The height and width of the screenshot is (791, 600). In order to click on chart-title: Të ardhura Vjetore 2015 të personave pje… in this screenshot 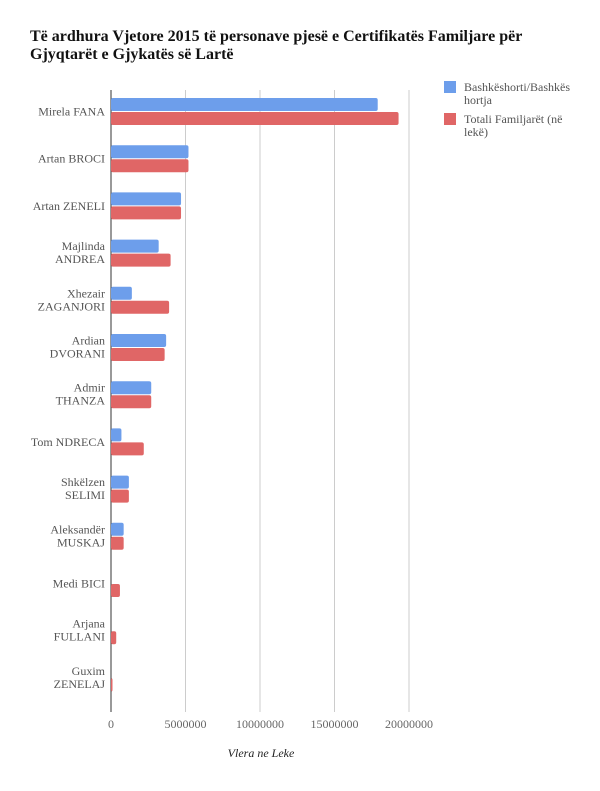, I will do `click(276, 45)`.